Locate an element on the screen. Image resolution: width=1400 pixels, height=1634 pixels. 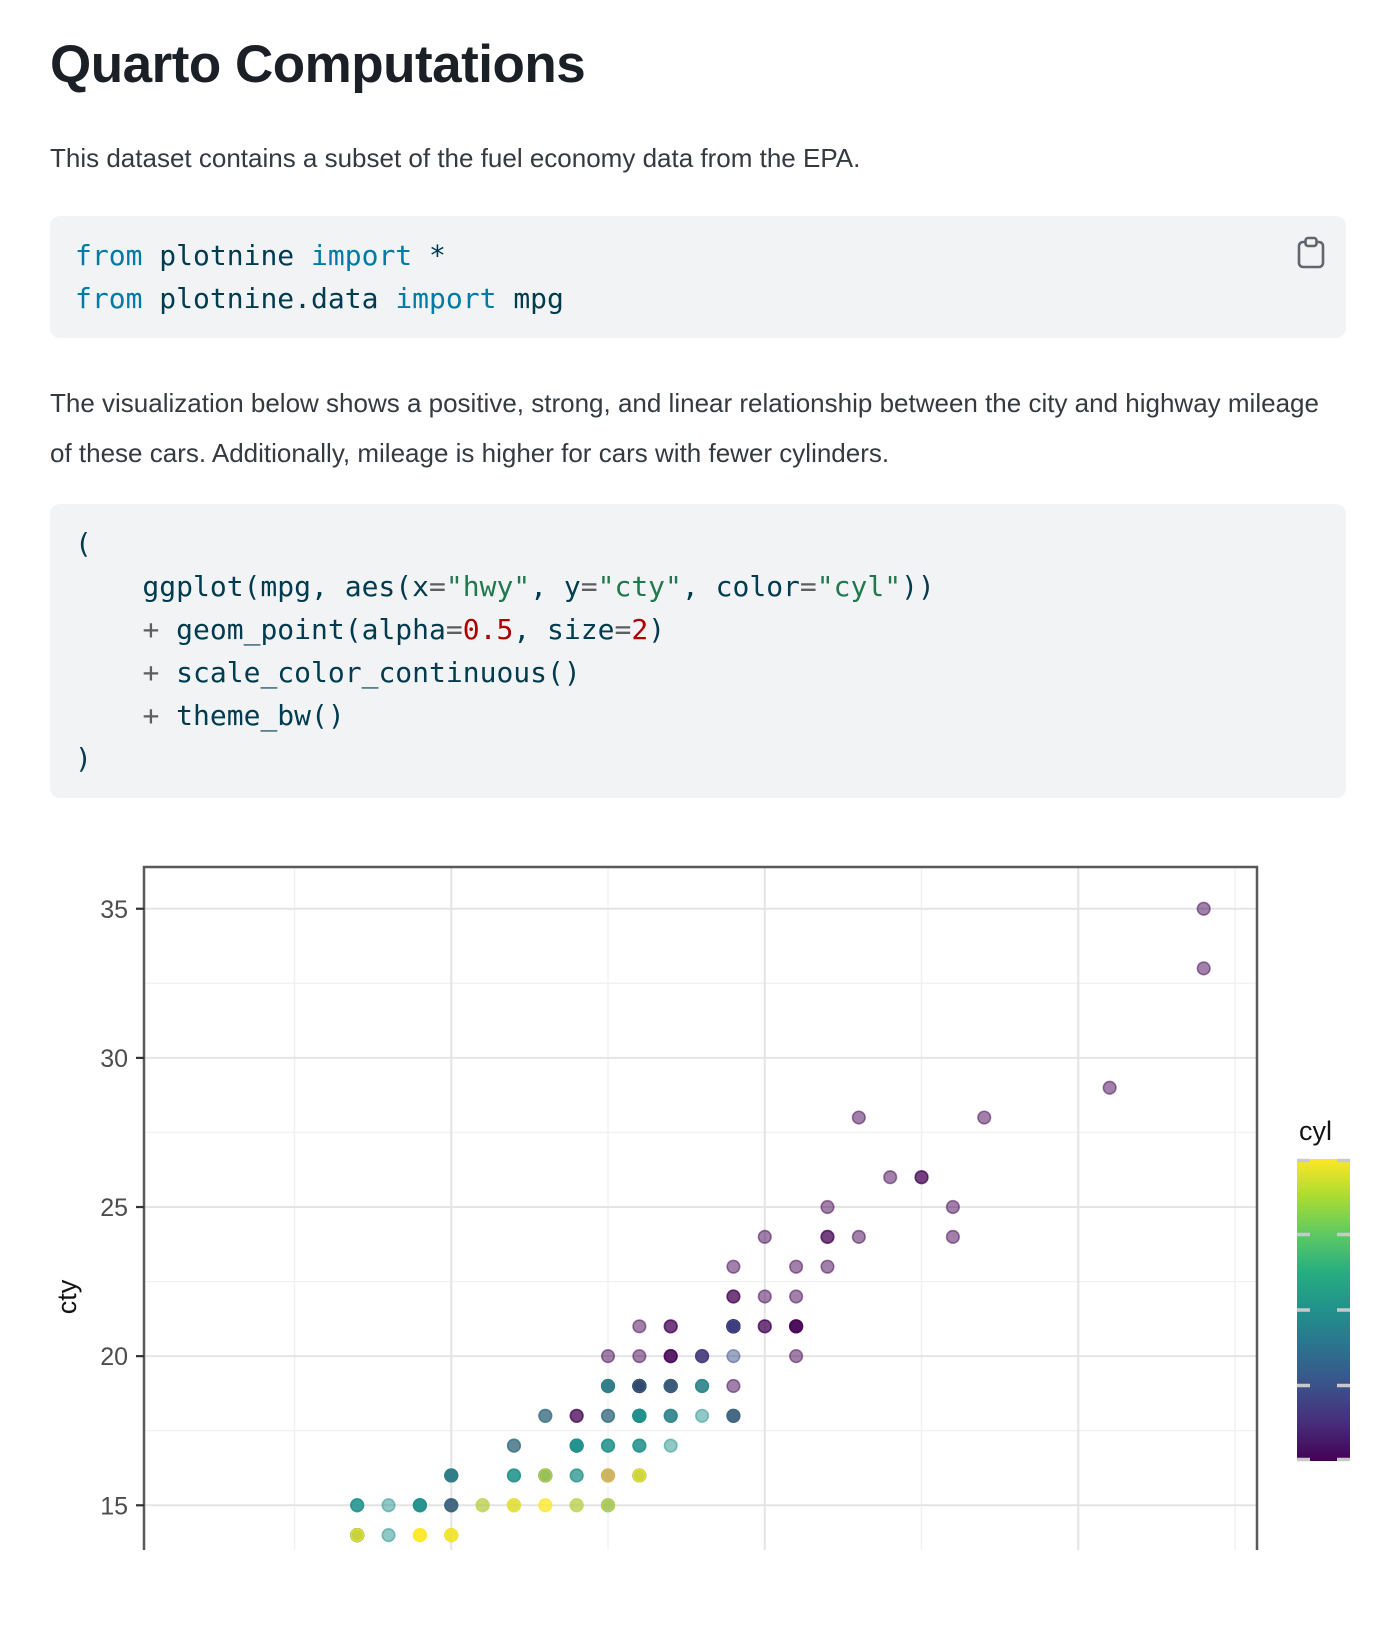
y-axis-tick-labels: 15 20 25 30 35 is located at coordinates (114, 1208).